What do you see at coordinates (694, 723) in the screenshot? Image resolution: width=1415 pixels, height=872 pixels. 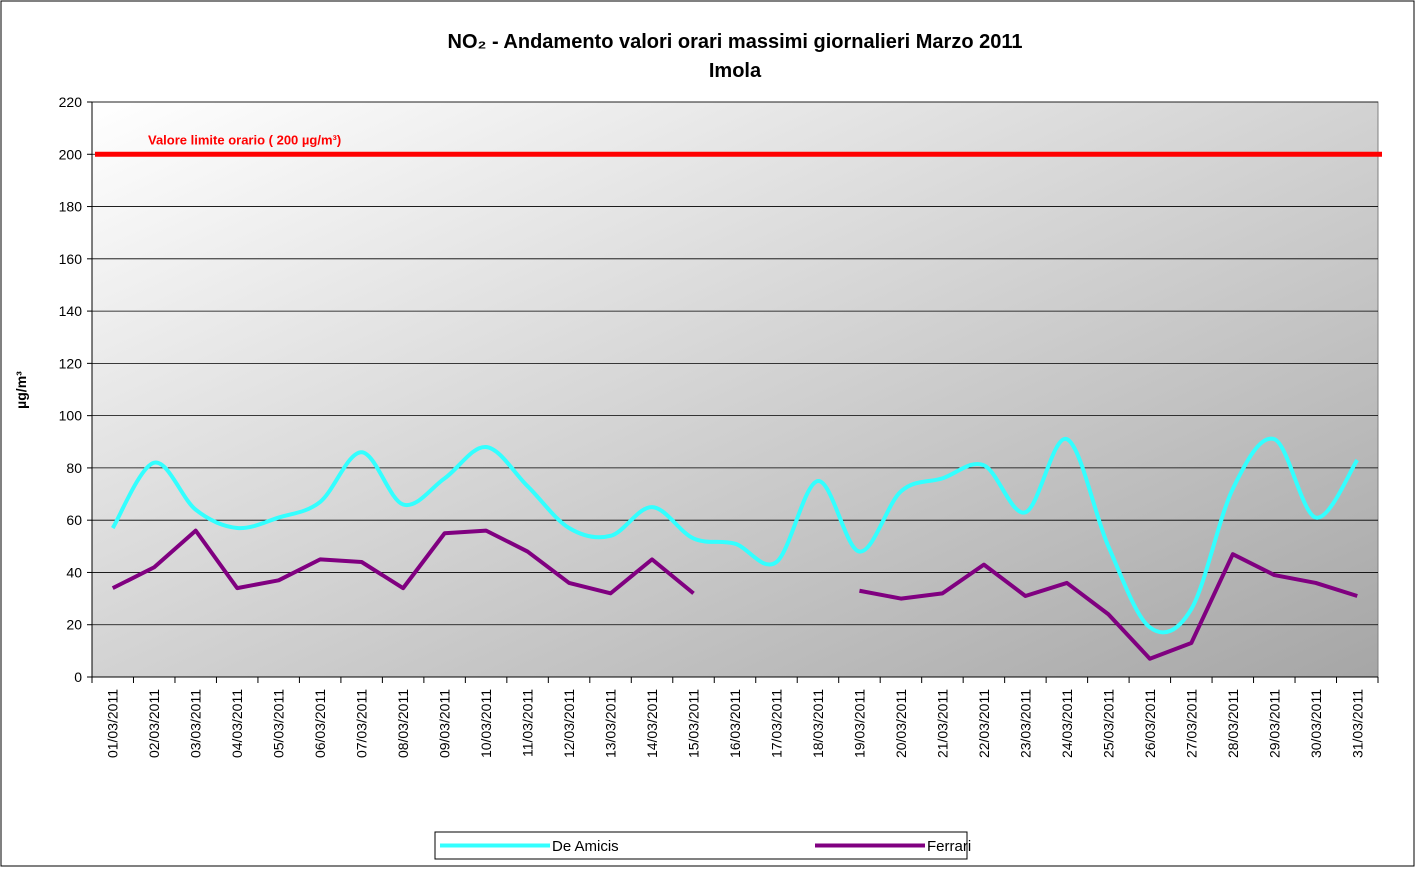 I see `x-tick-label: 15/03/2011` at bounding box center [694, 723].